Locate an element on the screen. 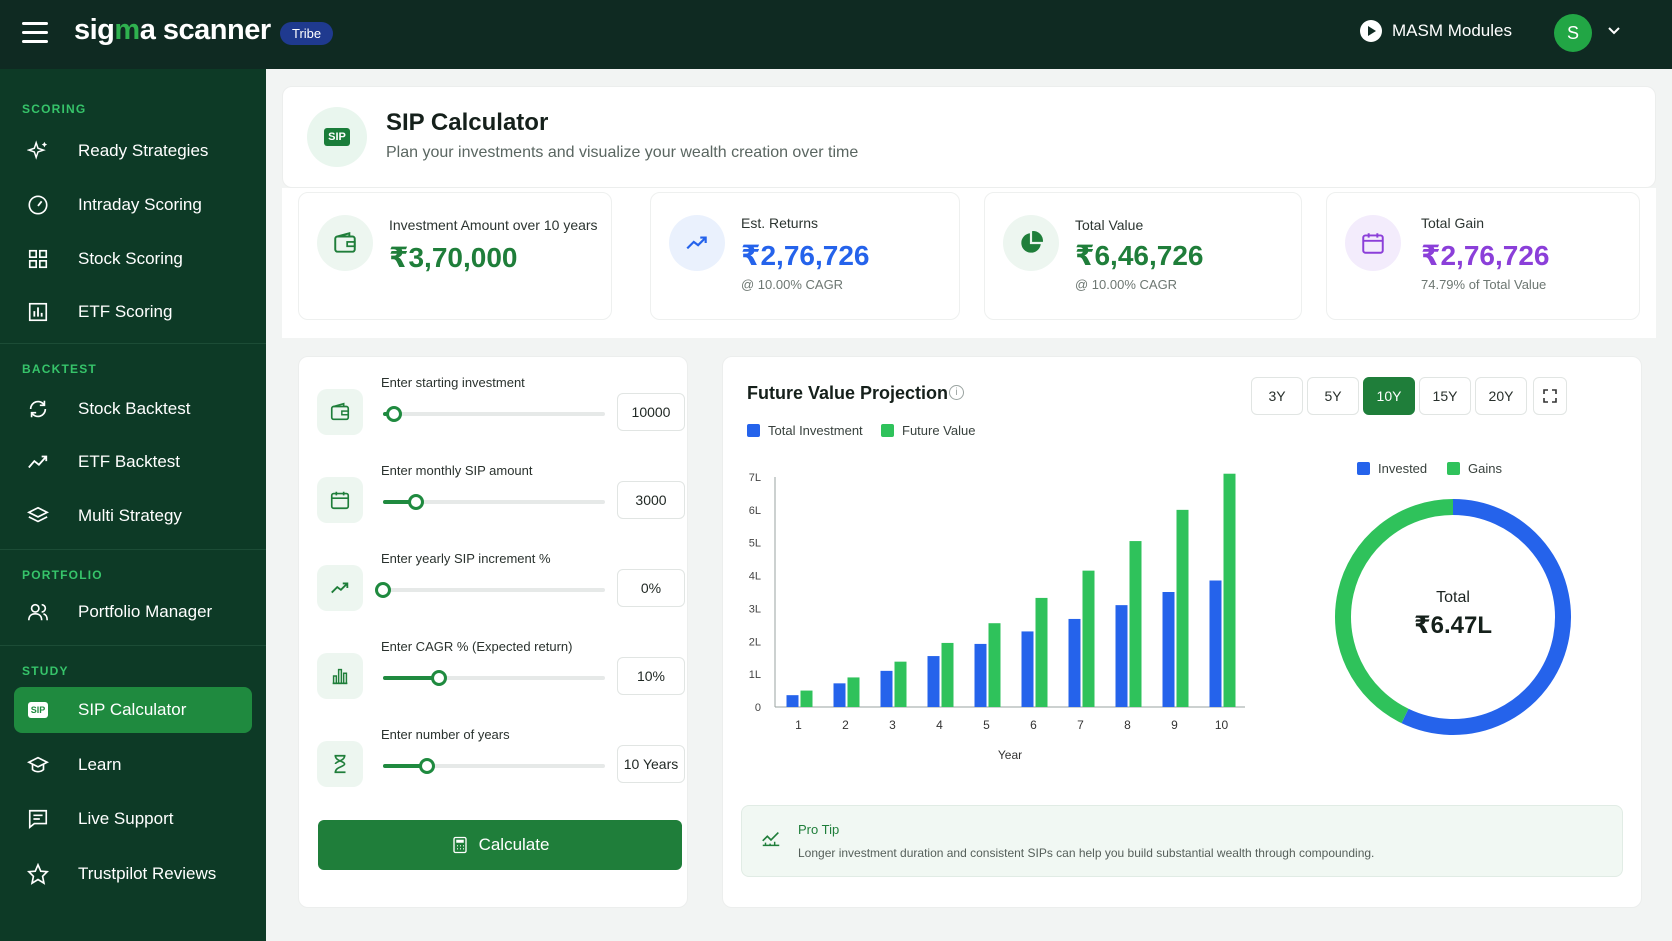 This screenshot has width=1672, height=941. star-icon is located at coordinates (38, 874).